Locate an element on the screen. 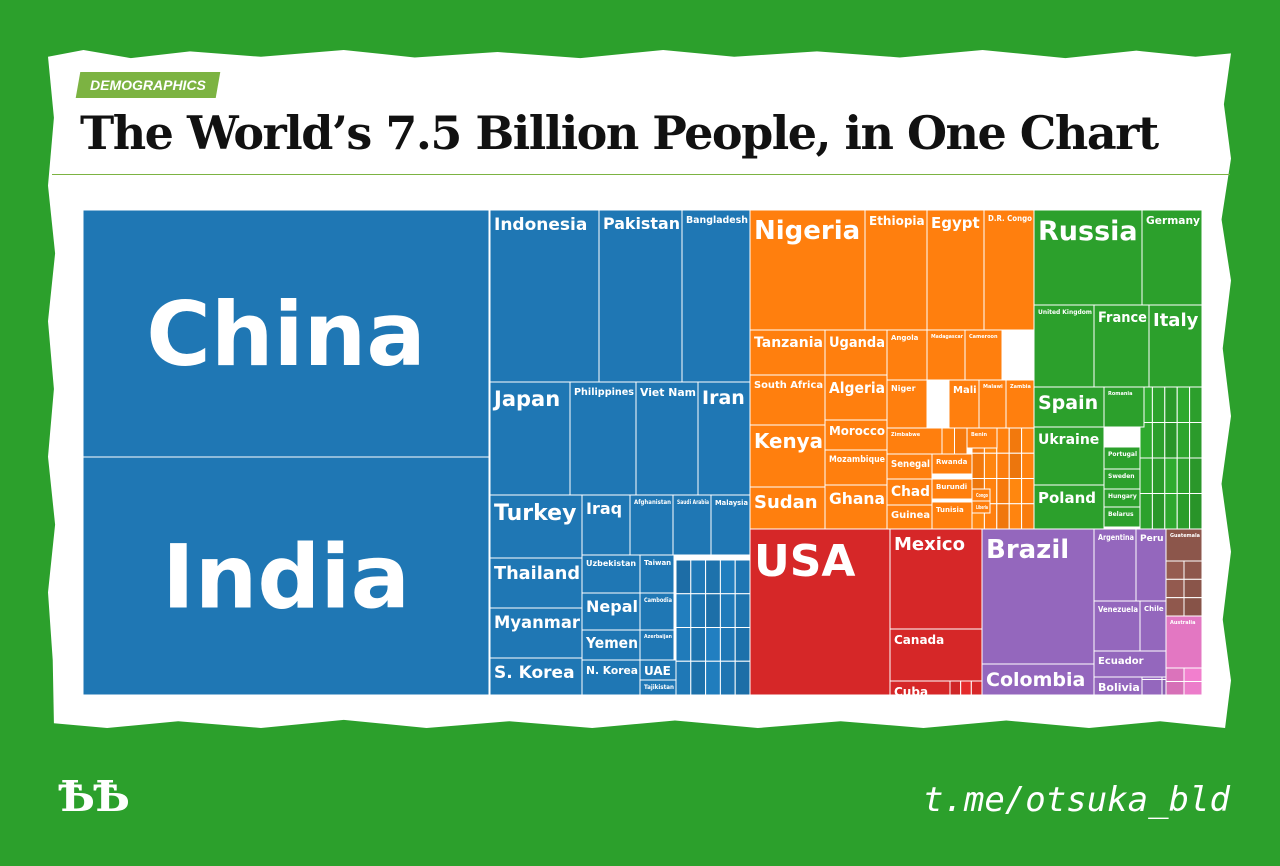 This screenshot has height=866, width=1280. treemap-cell-saudi-arabia is located at coordinates (692, 525).